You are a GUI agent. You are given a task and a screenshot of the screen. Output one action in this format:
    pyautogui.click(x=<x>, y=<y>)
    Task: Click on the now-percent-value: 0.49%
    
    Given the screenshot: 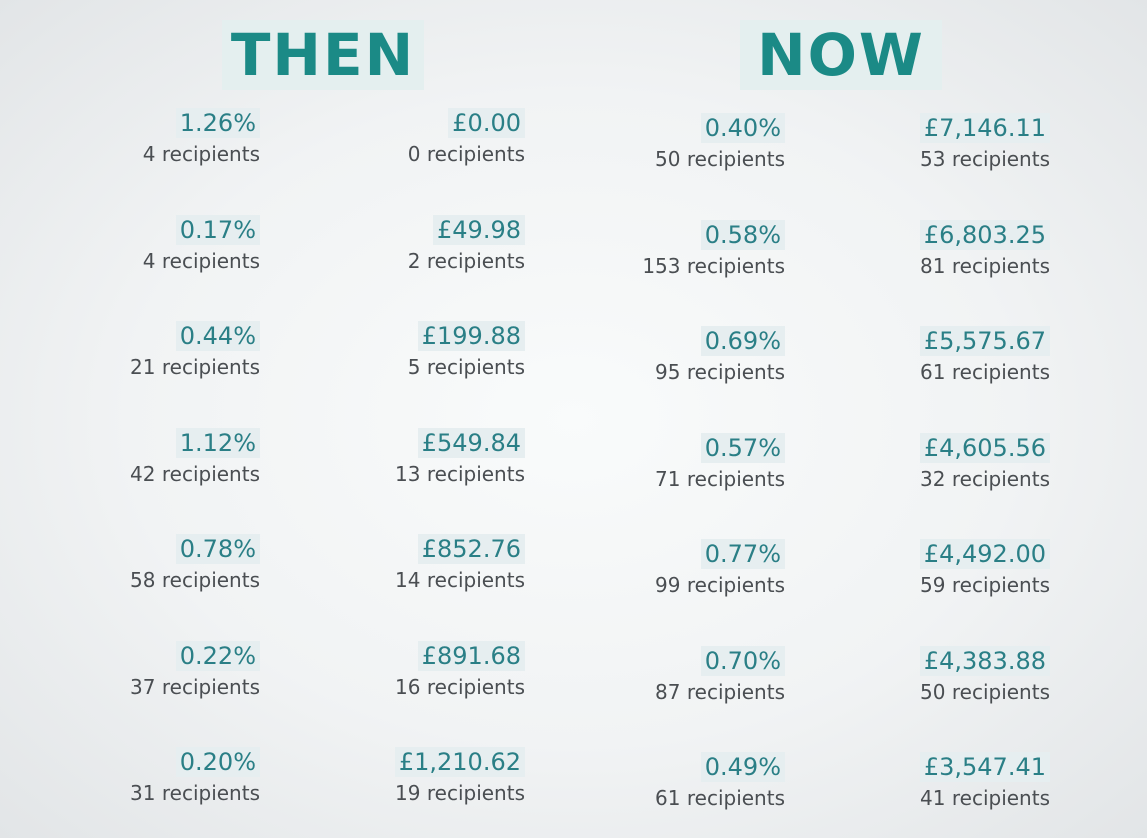 What is the action you would take?
    pyautogui.click(x=742, y=767)
    